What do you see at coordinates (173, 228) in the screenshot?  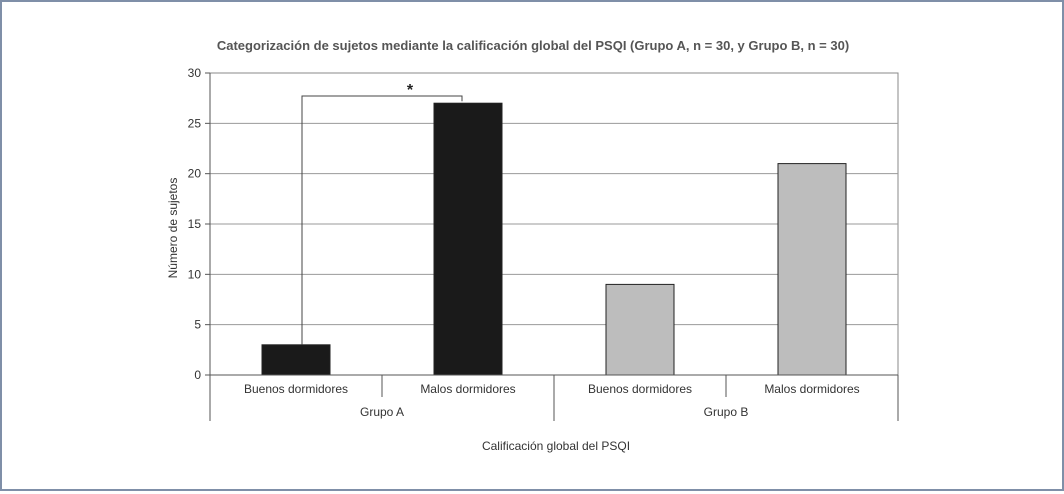 I see `y-axis-label: Número de sujetos` at bounding box center [173, 228].